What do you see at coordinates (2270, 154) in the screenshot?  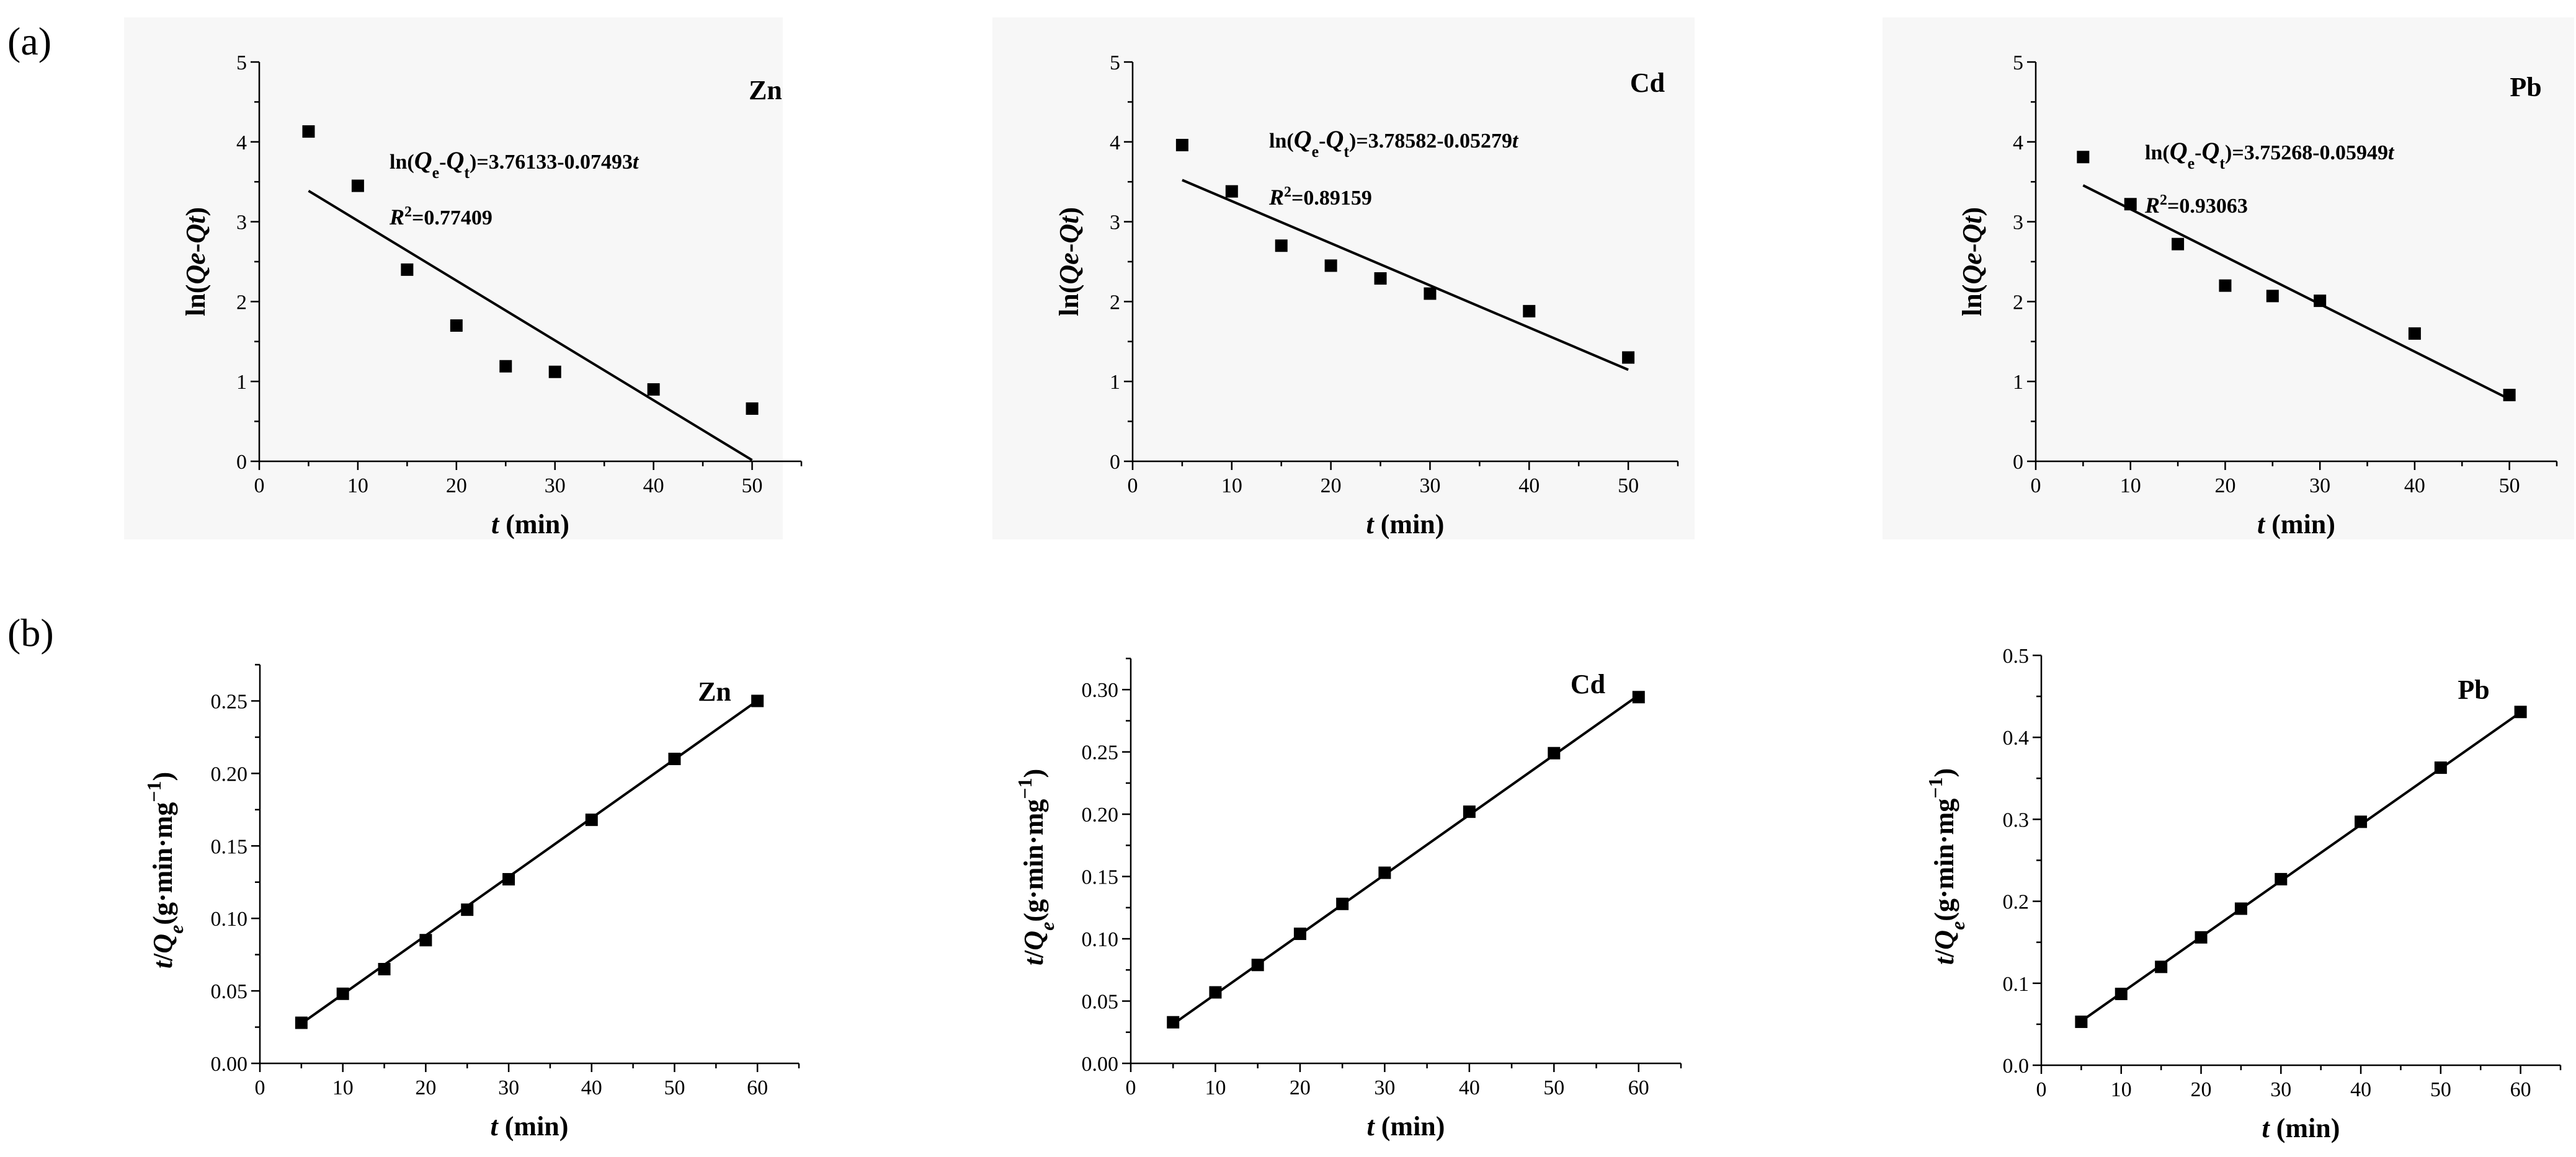 I see `fit-equation: ln(Qe-Qt)=3.75268-0.05949t` at bounding box center [2270, 154].